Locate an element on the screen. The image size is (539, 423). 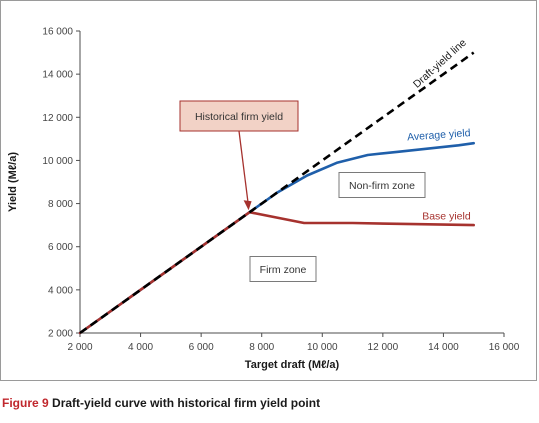
historical-firm-yield-arrow is located at coordinates (243, 167).